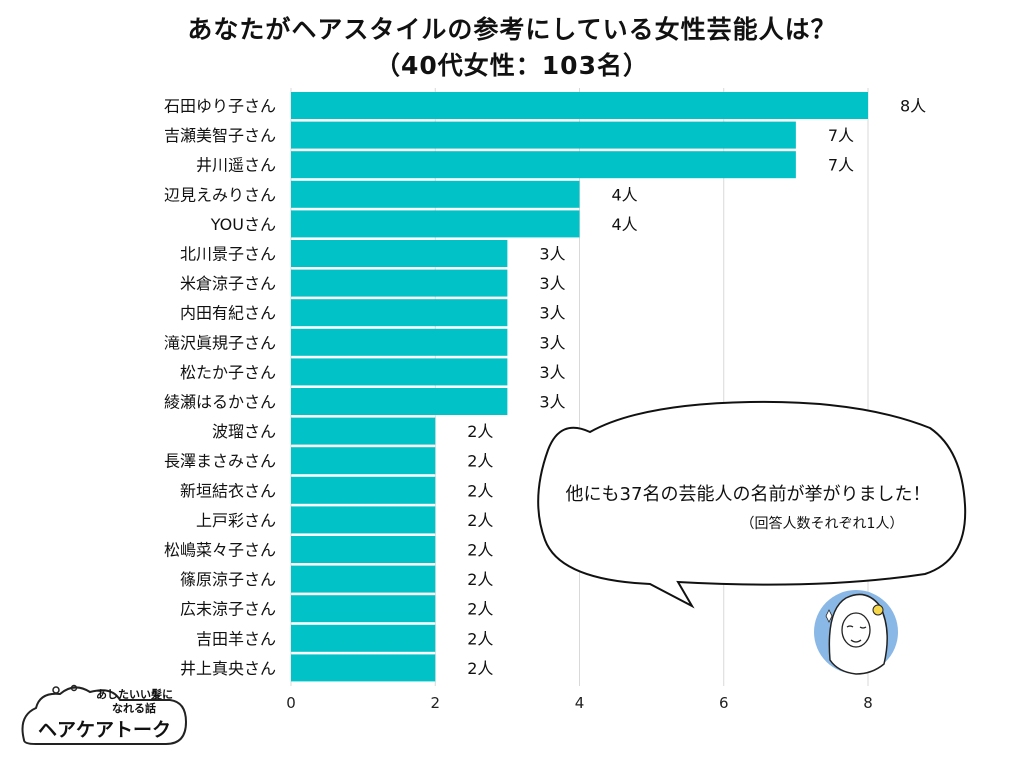  Describe the element at coordinates (512, 29) in the screenshot. I see `chart-title: あなたがヘアスタイルの参考にしている女性芸能人は？` at that location.